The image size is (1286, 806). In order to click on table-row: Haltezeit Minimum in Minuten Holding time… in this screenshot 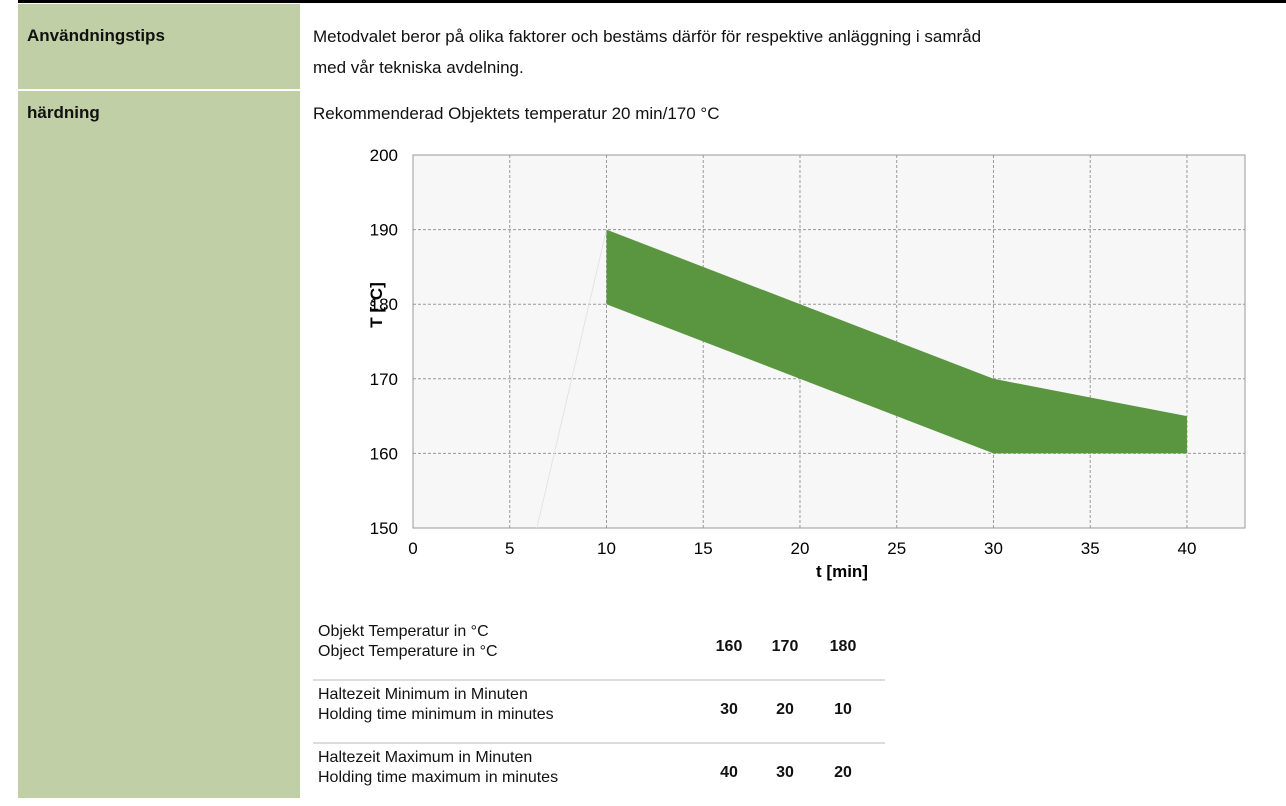, I will do `click(599, 712)`.